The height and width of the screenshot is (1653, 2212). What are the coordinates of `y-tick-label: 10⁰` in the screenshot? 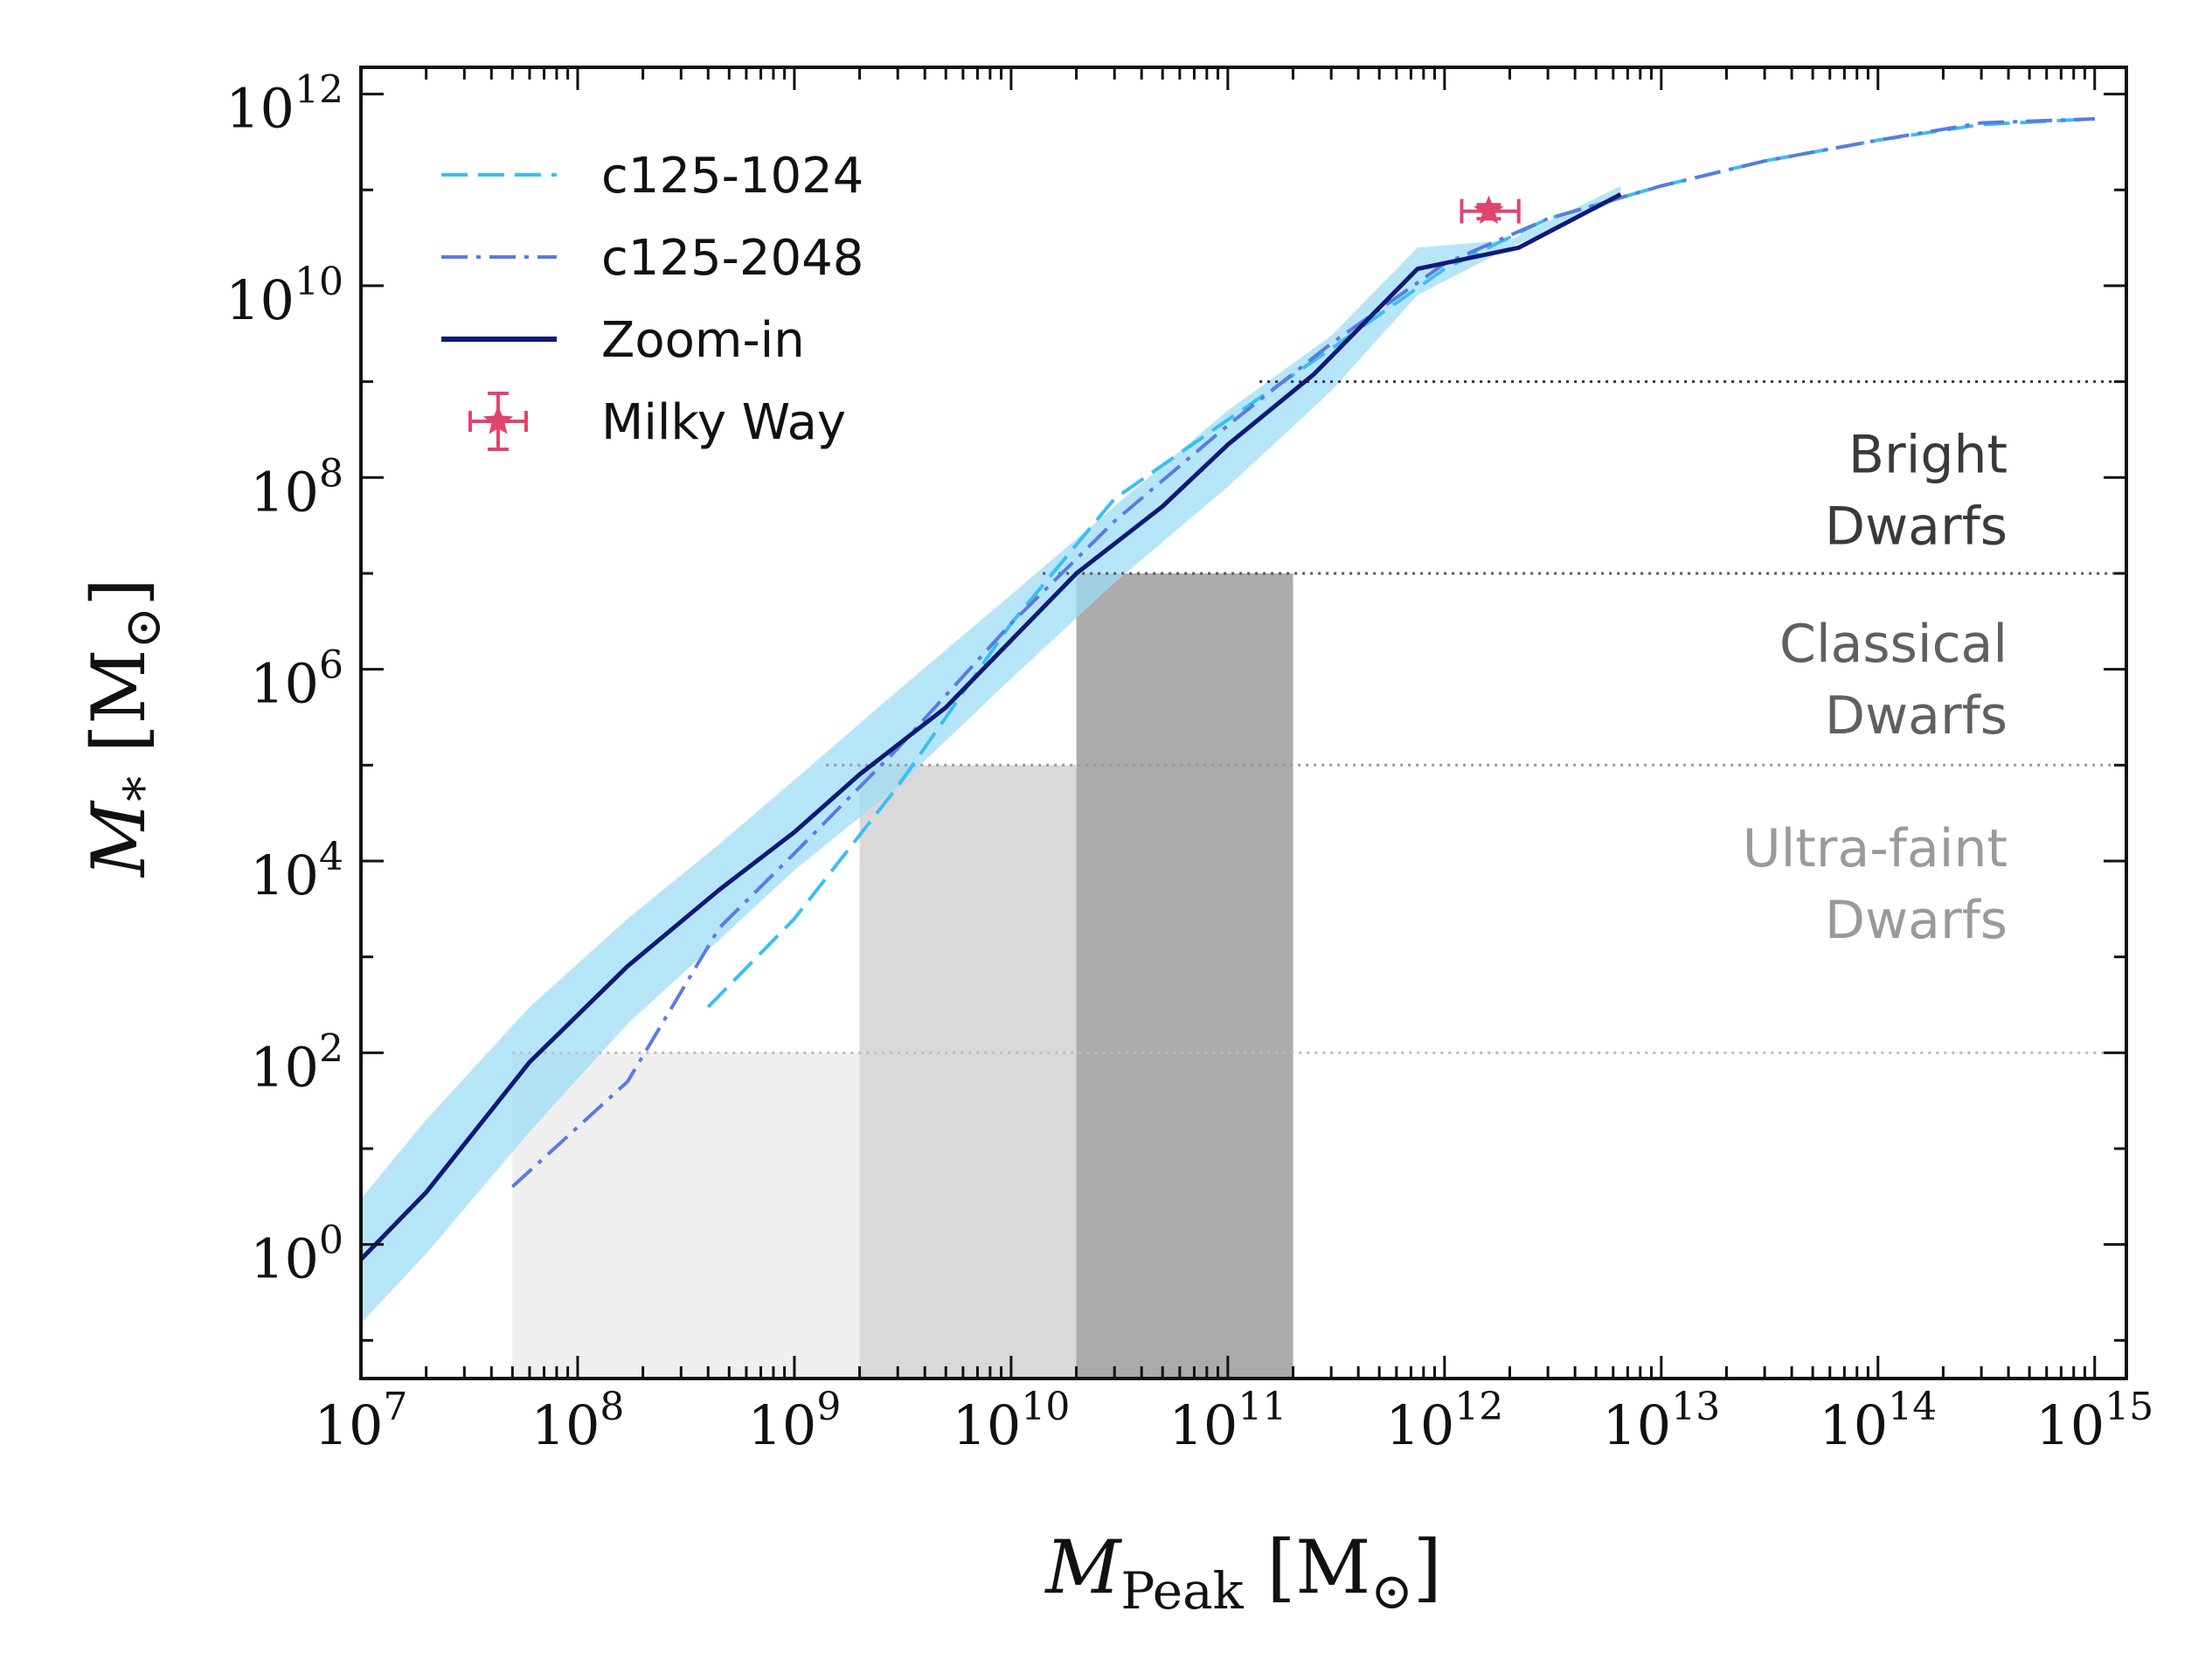 It's located at (296, 1255).